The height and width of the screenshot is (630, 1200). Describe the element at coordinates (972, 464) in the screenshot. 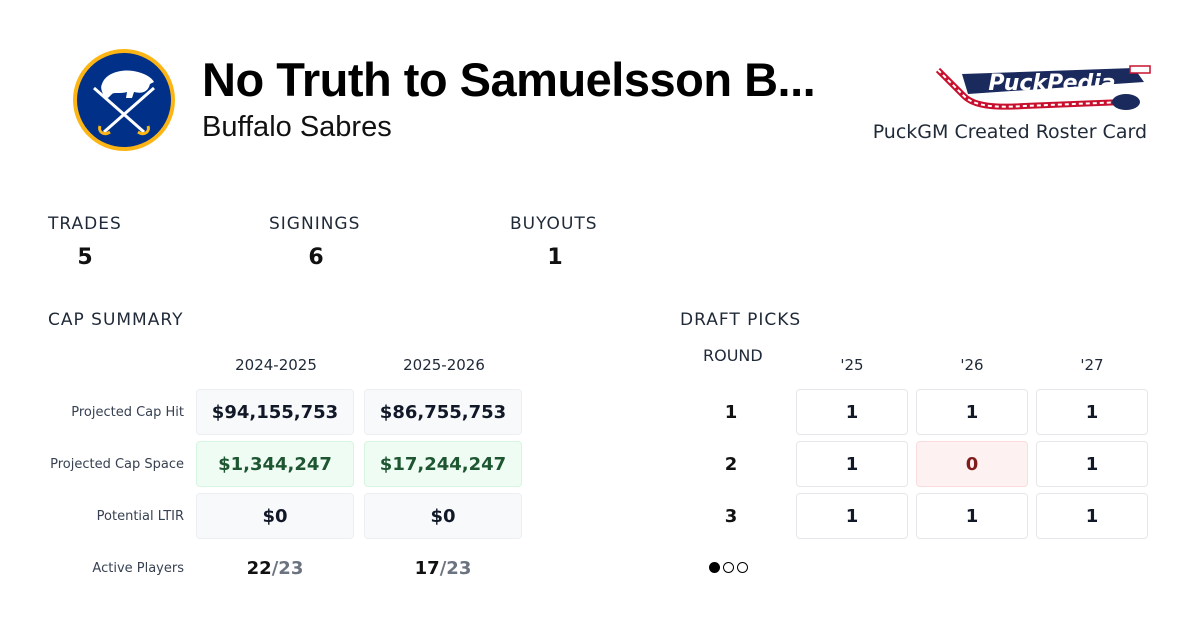

I see `pick-cell-missing: 0` at that location.